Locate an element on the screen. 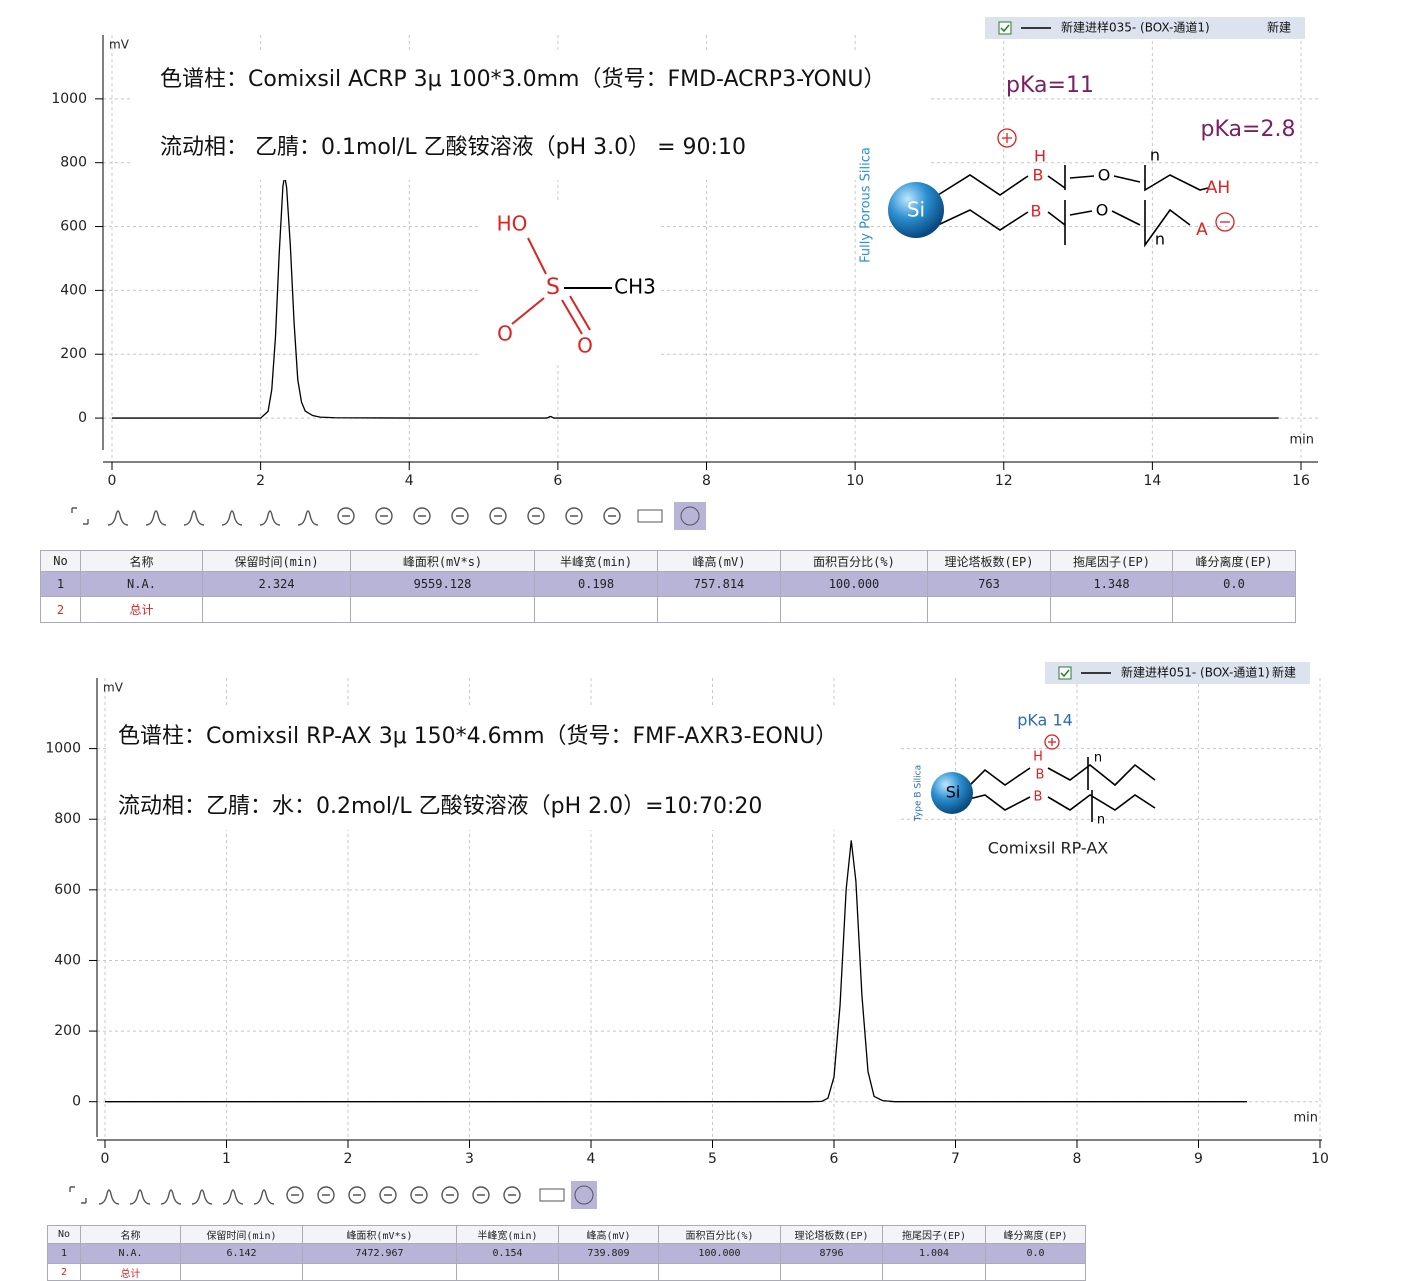  molecule-bg is located at coordinates (570, 282).